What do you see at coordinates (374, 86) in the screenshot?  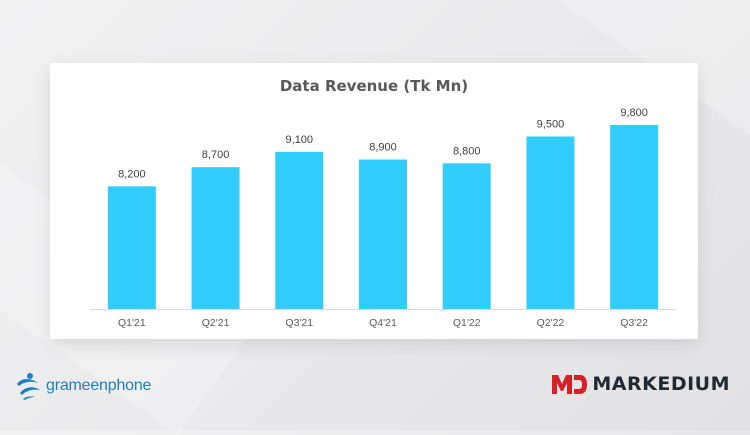 I see `chart-title: Data Revenue (Tk Mn)` at bounding box center [374, 86].